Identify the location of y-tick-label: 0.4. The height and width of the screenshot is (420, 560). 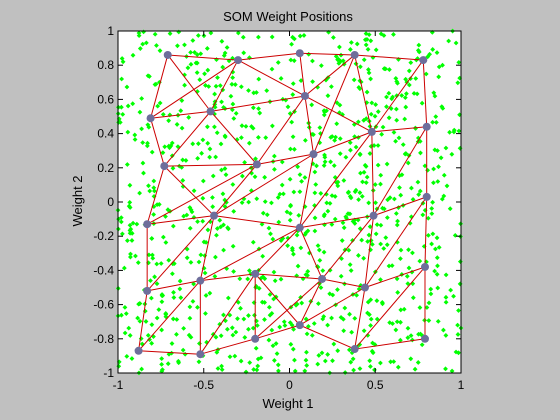
(105, 134).